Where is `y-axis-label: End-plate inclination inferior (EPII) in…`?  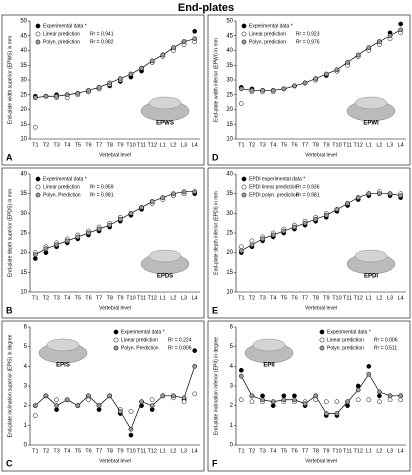 y-axis-label: End-plate inclination inferior (EPII) in… is located at coordinates (216, 386).